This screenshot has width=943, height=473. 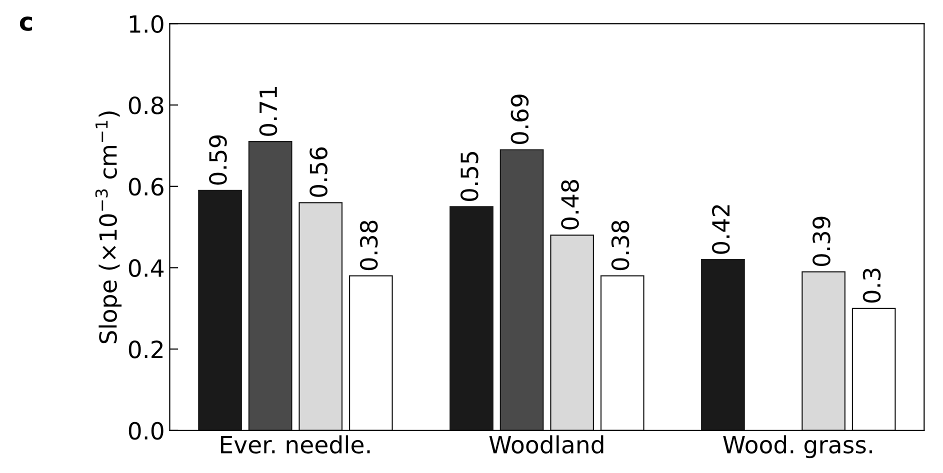 I want to click on text: c, so click(x=26, y=23).